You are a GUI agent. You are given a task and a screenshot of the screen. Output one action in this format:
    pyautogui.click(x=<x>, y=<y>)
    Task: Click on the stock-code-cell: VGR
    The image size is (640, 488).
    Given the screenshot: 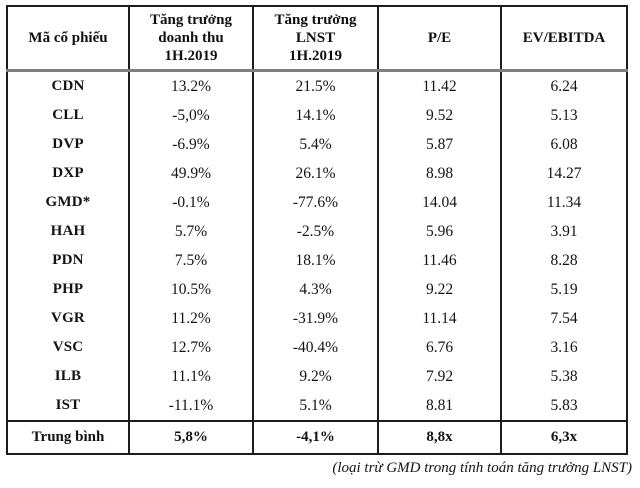 What is the action you would take?
    pyautogui.click(x=68, y=318)
    